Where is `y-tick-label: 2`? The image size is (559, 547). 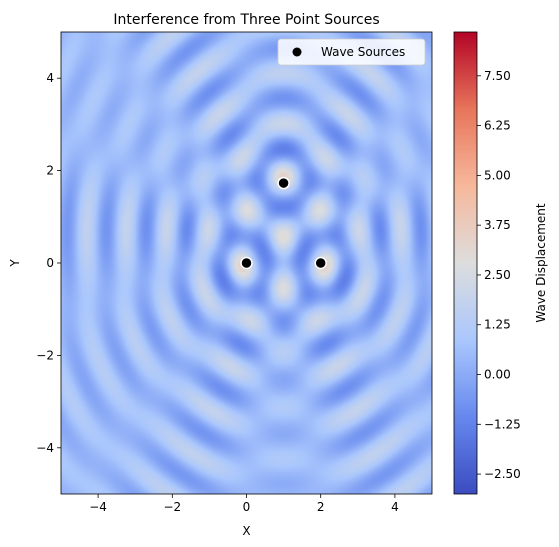 y-tick-label: 2 is located at coordinates (50, 171).